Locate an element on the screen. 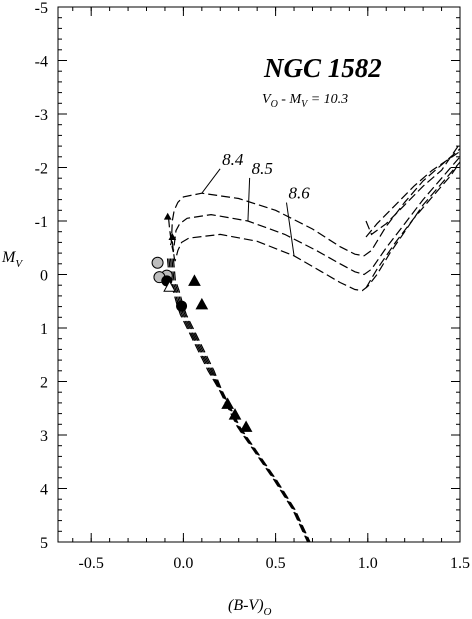 The height and width of the screenshot is (619, 472). y-axis-label: MV is located at coordinates (12, 259).